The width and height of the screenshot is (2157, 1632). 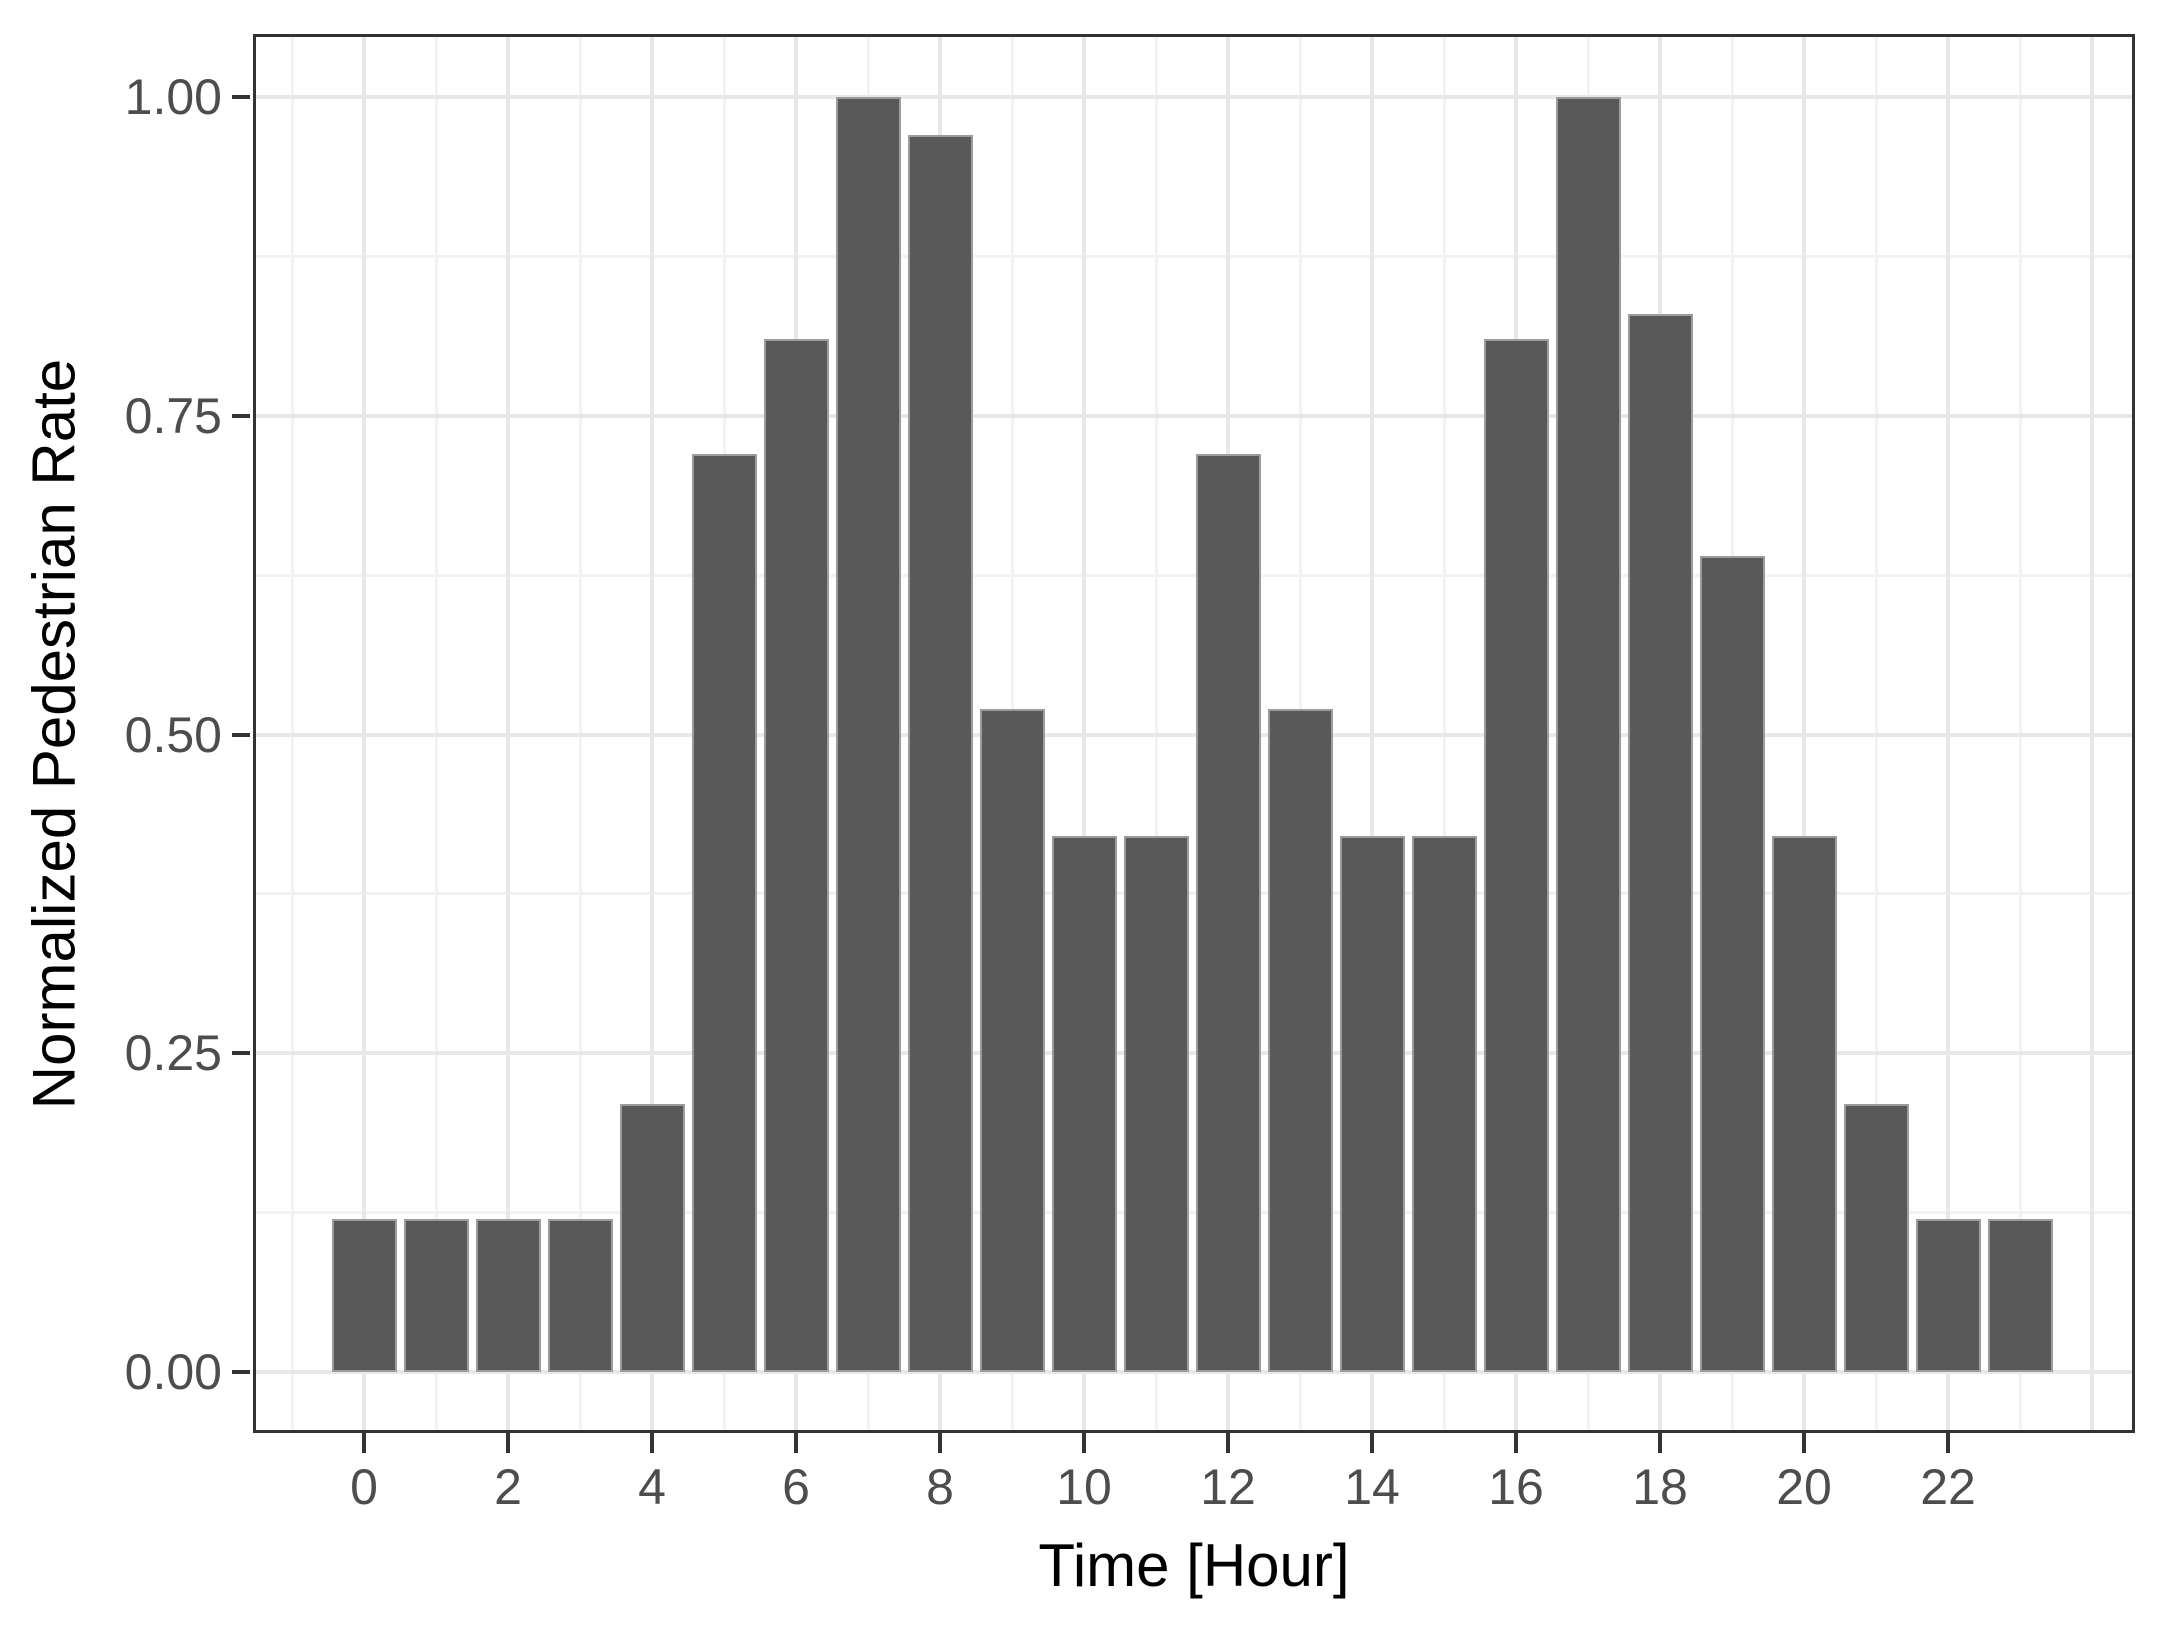 What do you see at coordinates (1372, 1487) in the screenshot?
I see `x-axis-tick-label: 14` at bounding box center [1372, 1487].